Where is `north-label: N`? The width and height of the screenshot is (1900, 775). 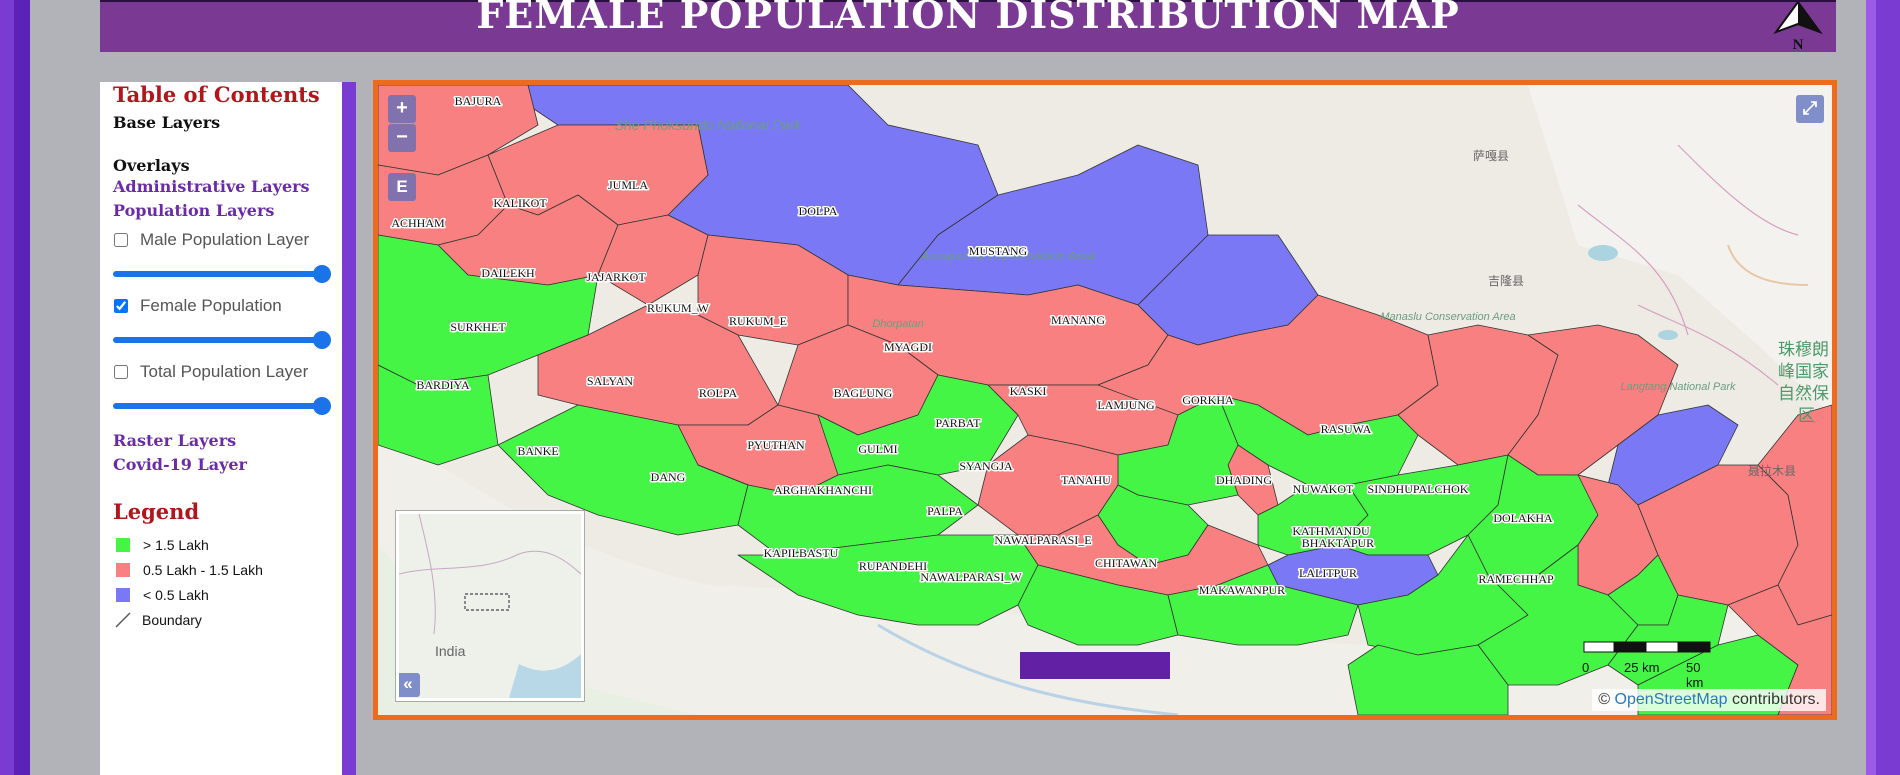
north-label: N is located at coordinates (1798, 45).